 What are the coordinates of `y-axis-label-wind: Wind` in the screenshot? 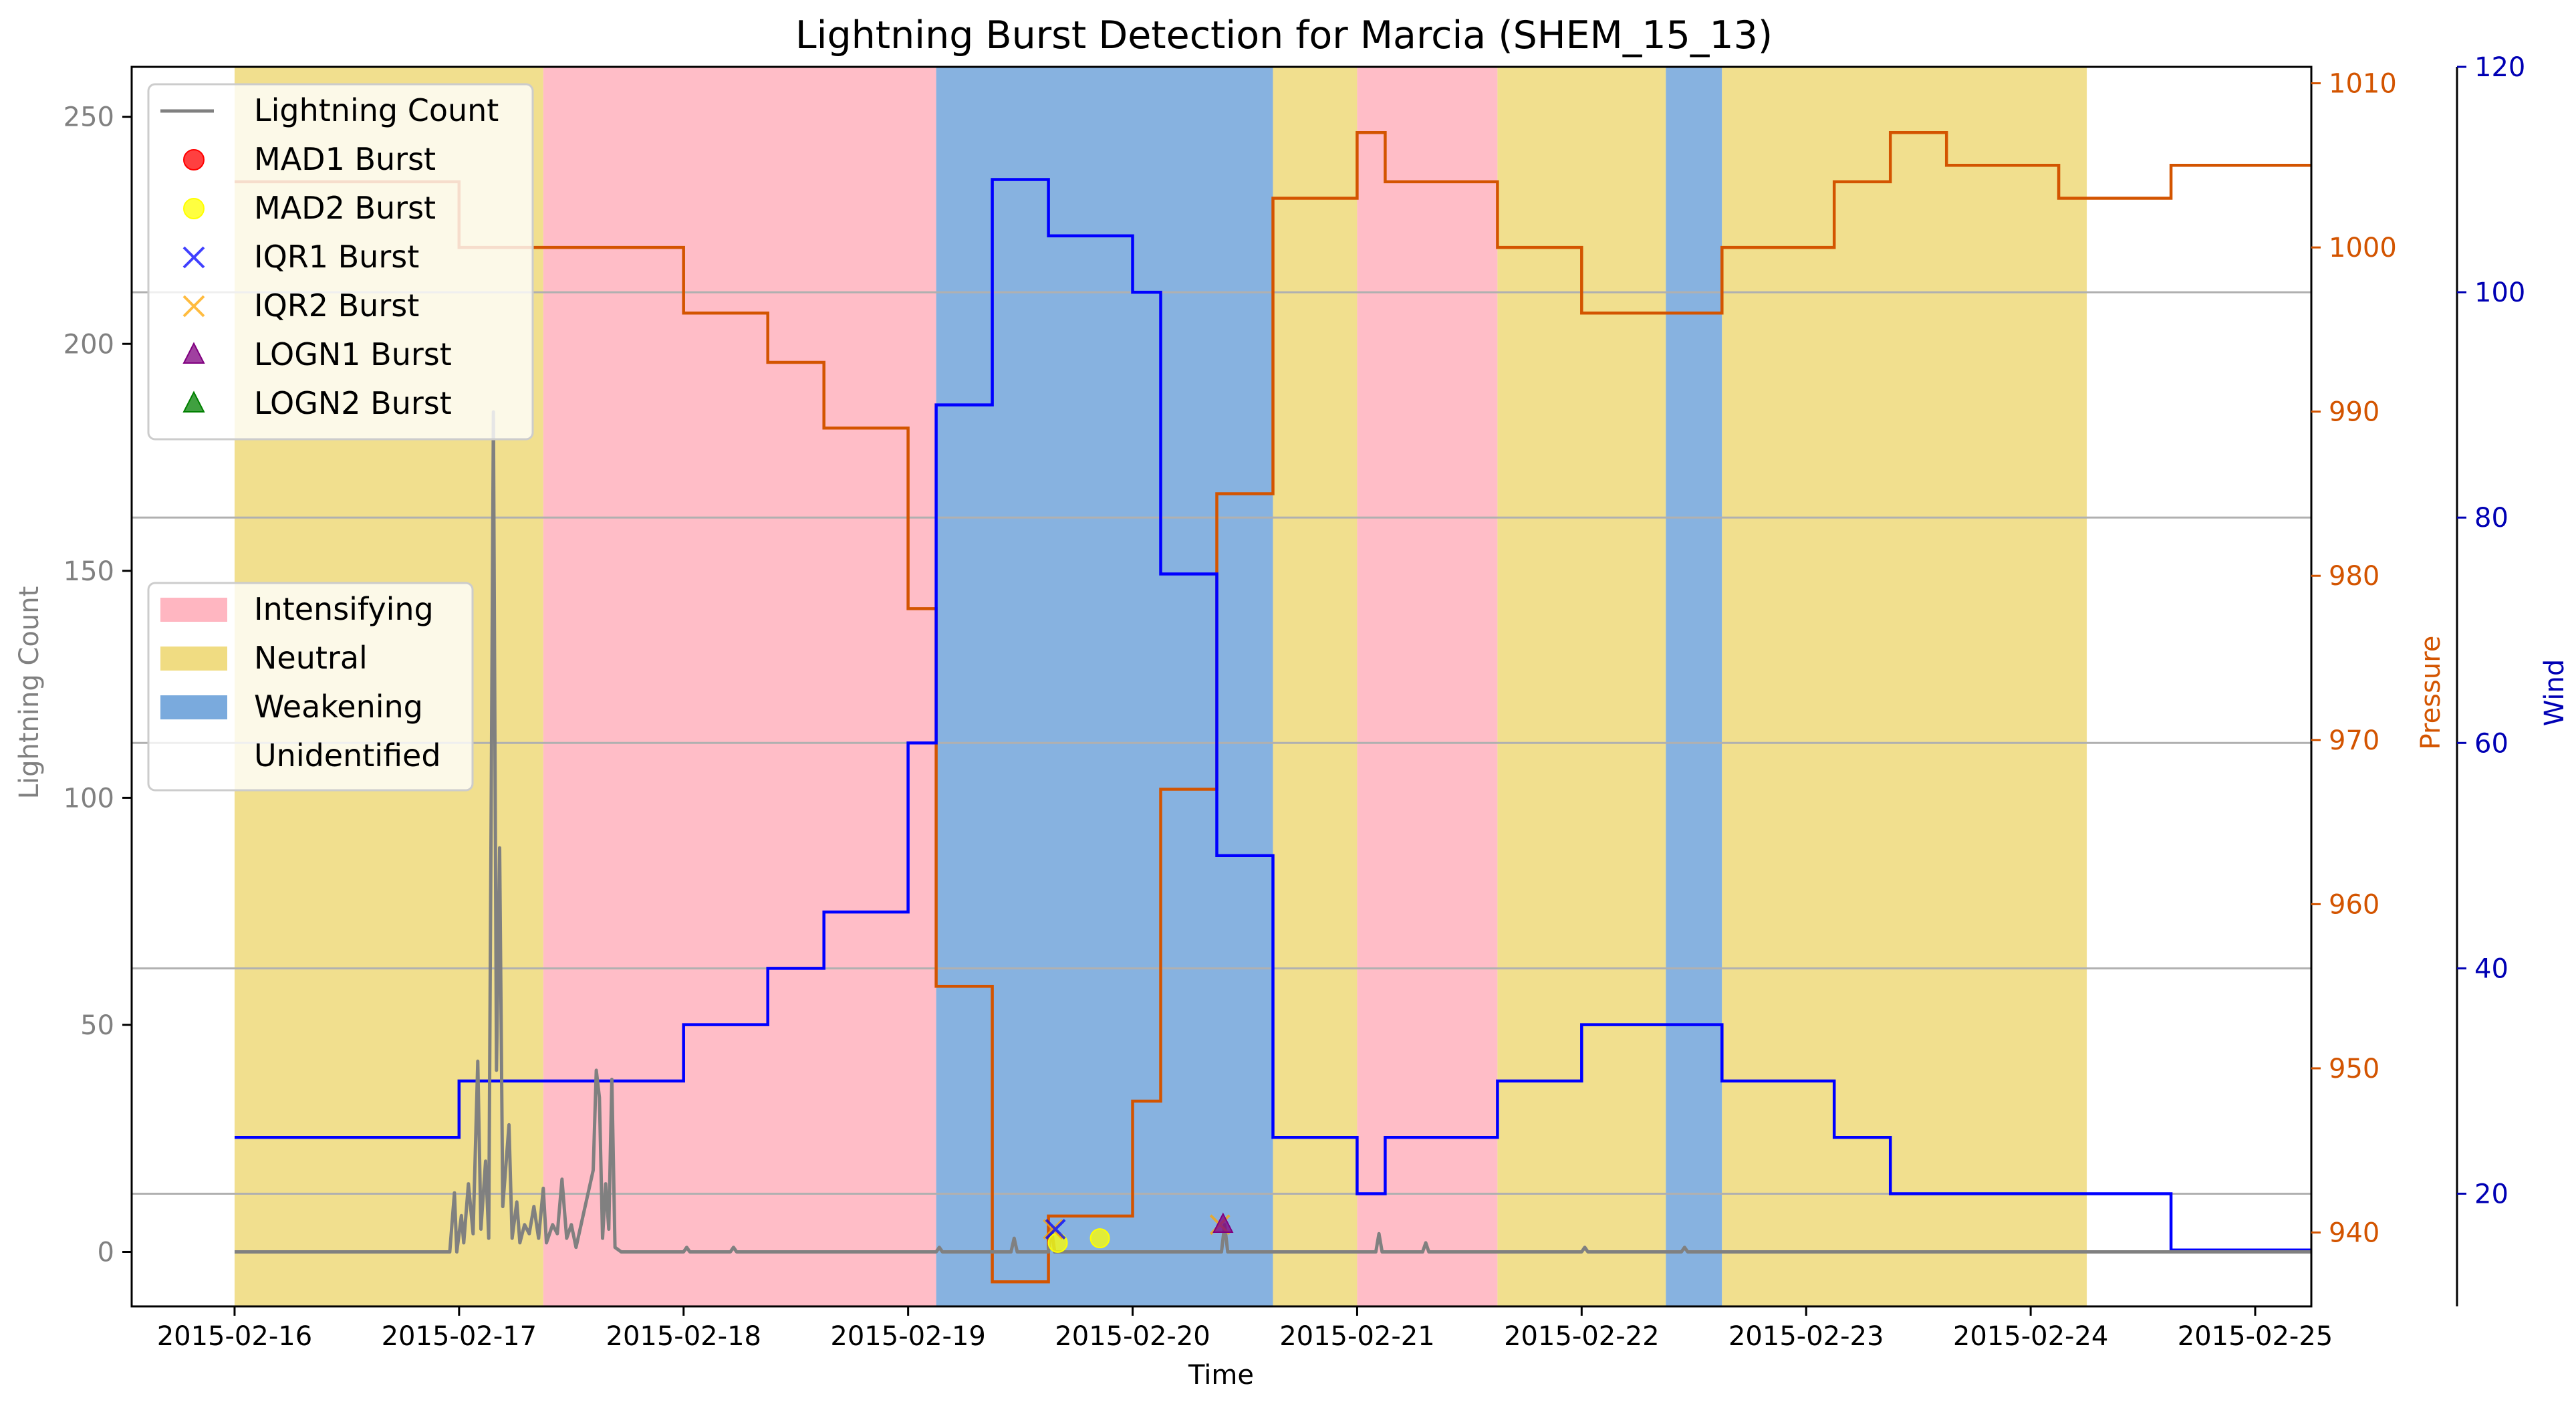 It's located at (2555, 693).